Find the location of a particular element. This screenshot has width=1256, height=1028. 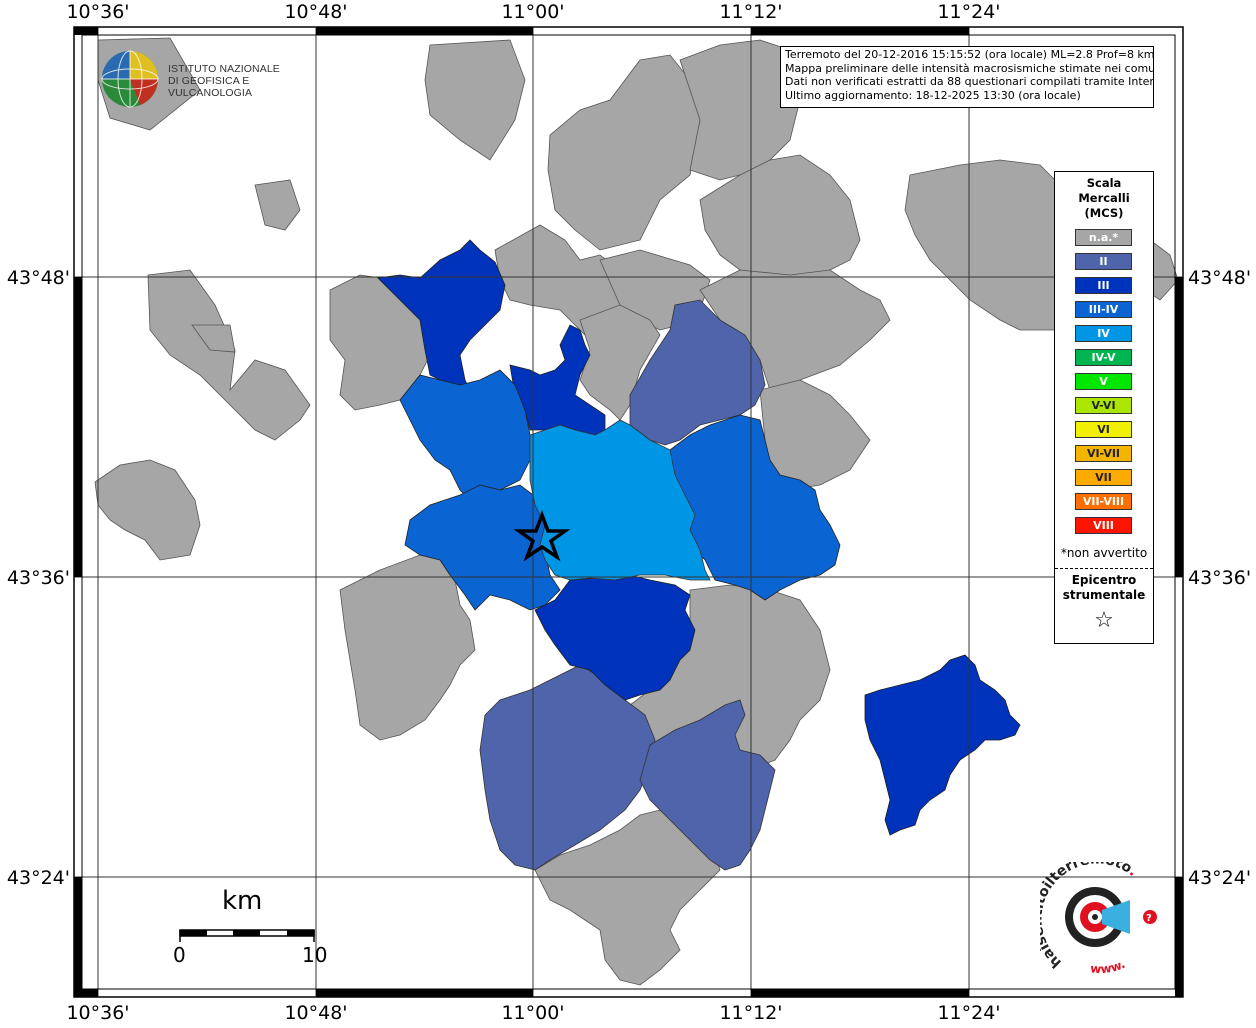

top-lon-label: 10°36' is located at coordinates (97, 12).